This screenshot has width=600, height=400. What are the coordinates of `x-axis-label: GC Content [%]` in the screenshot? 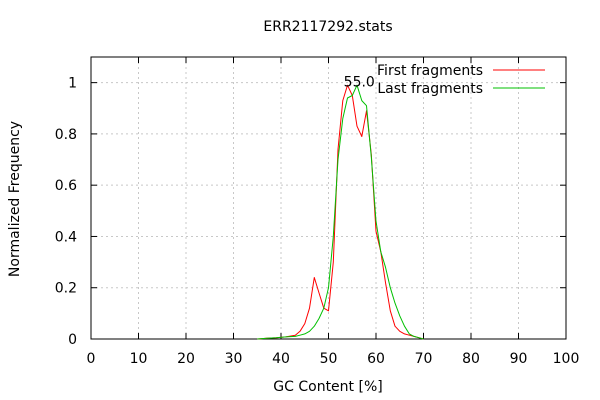 It's located at (327, 387).